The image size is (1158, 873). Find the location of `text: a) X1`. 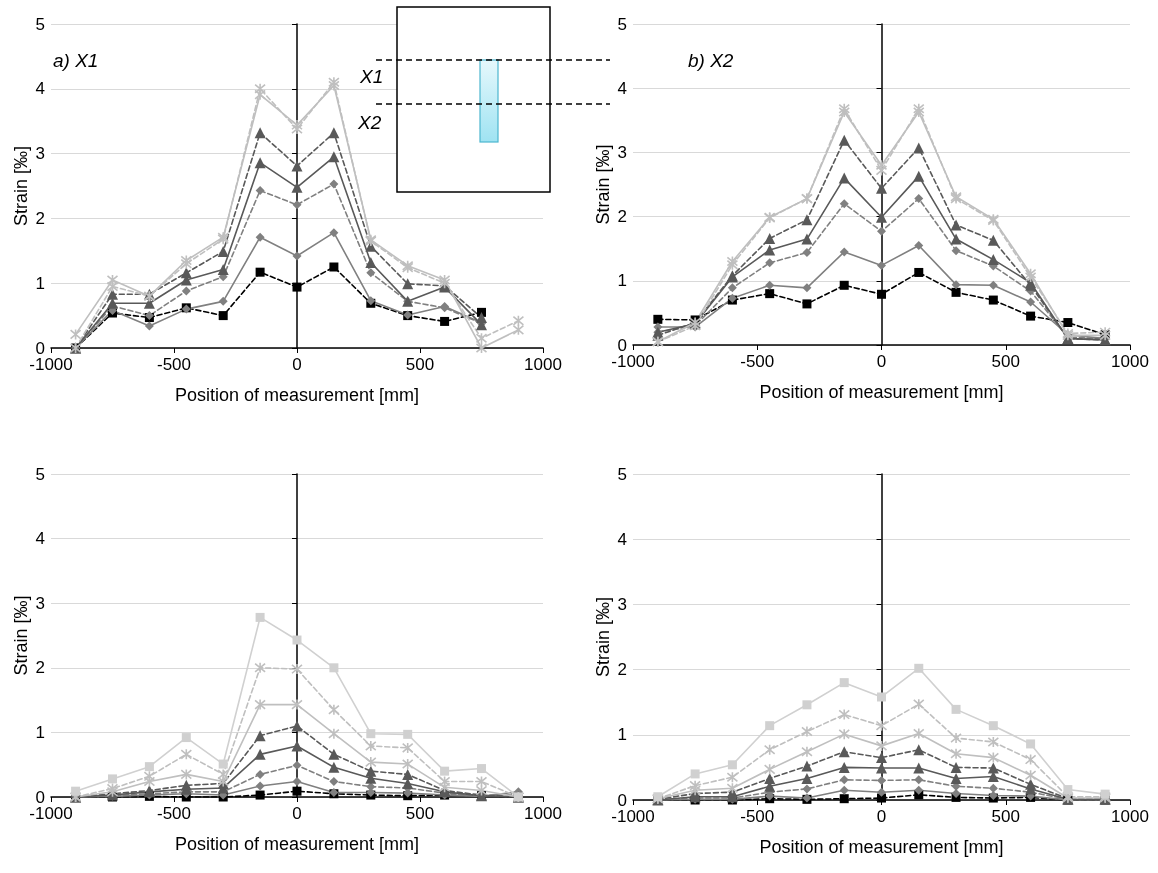

text: a) X1 is located at coordinates (76, 60).